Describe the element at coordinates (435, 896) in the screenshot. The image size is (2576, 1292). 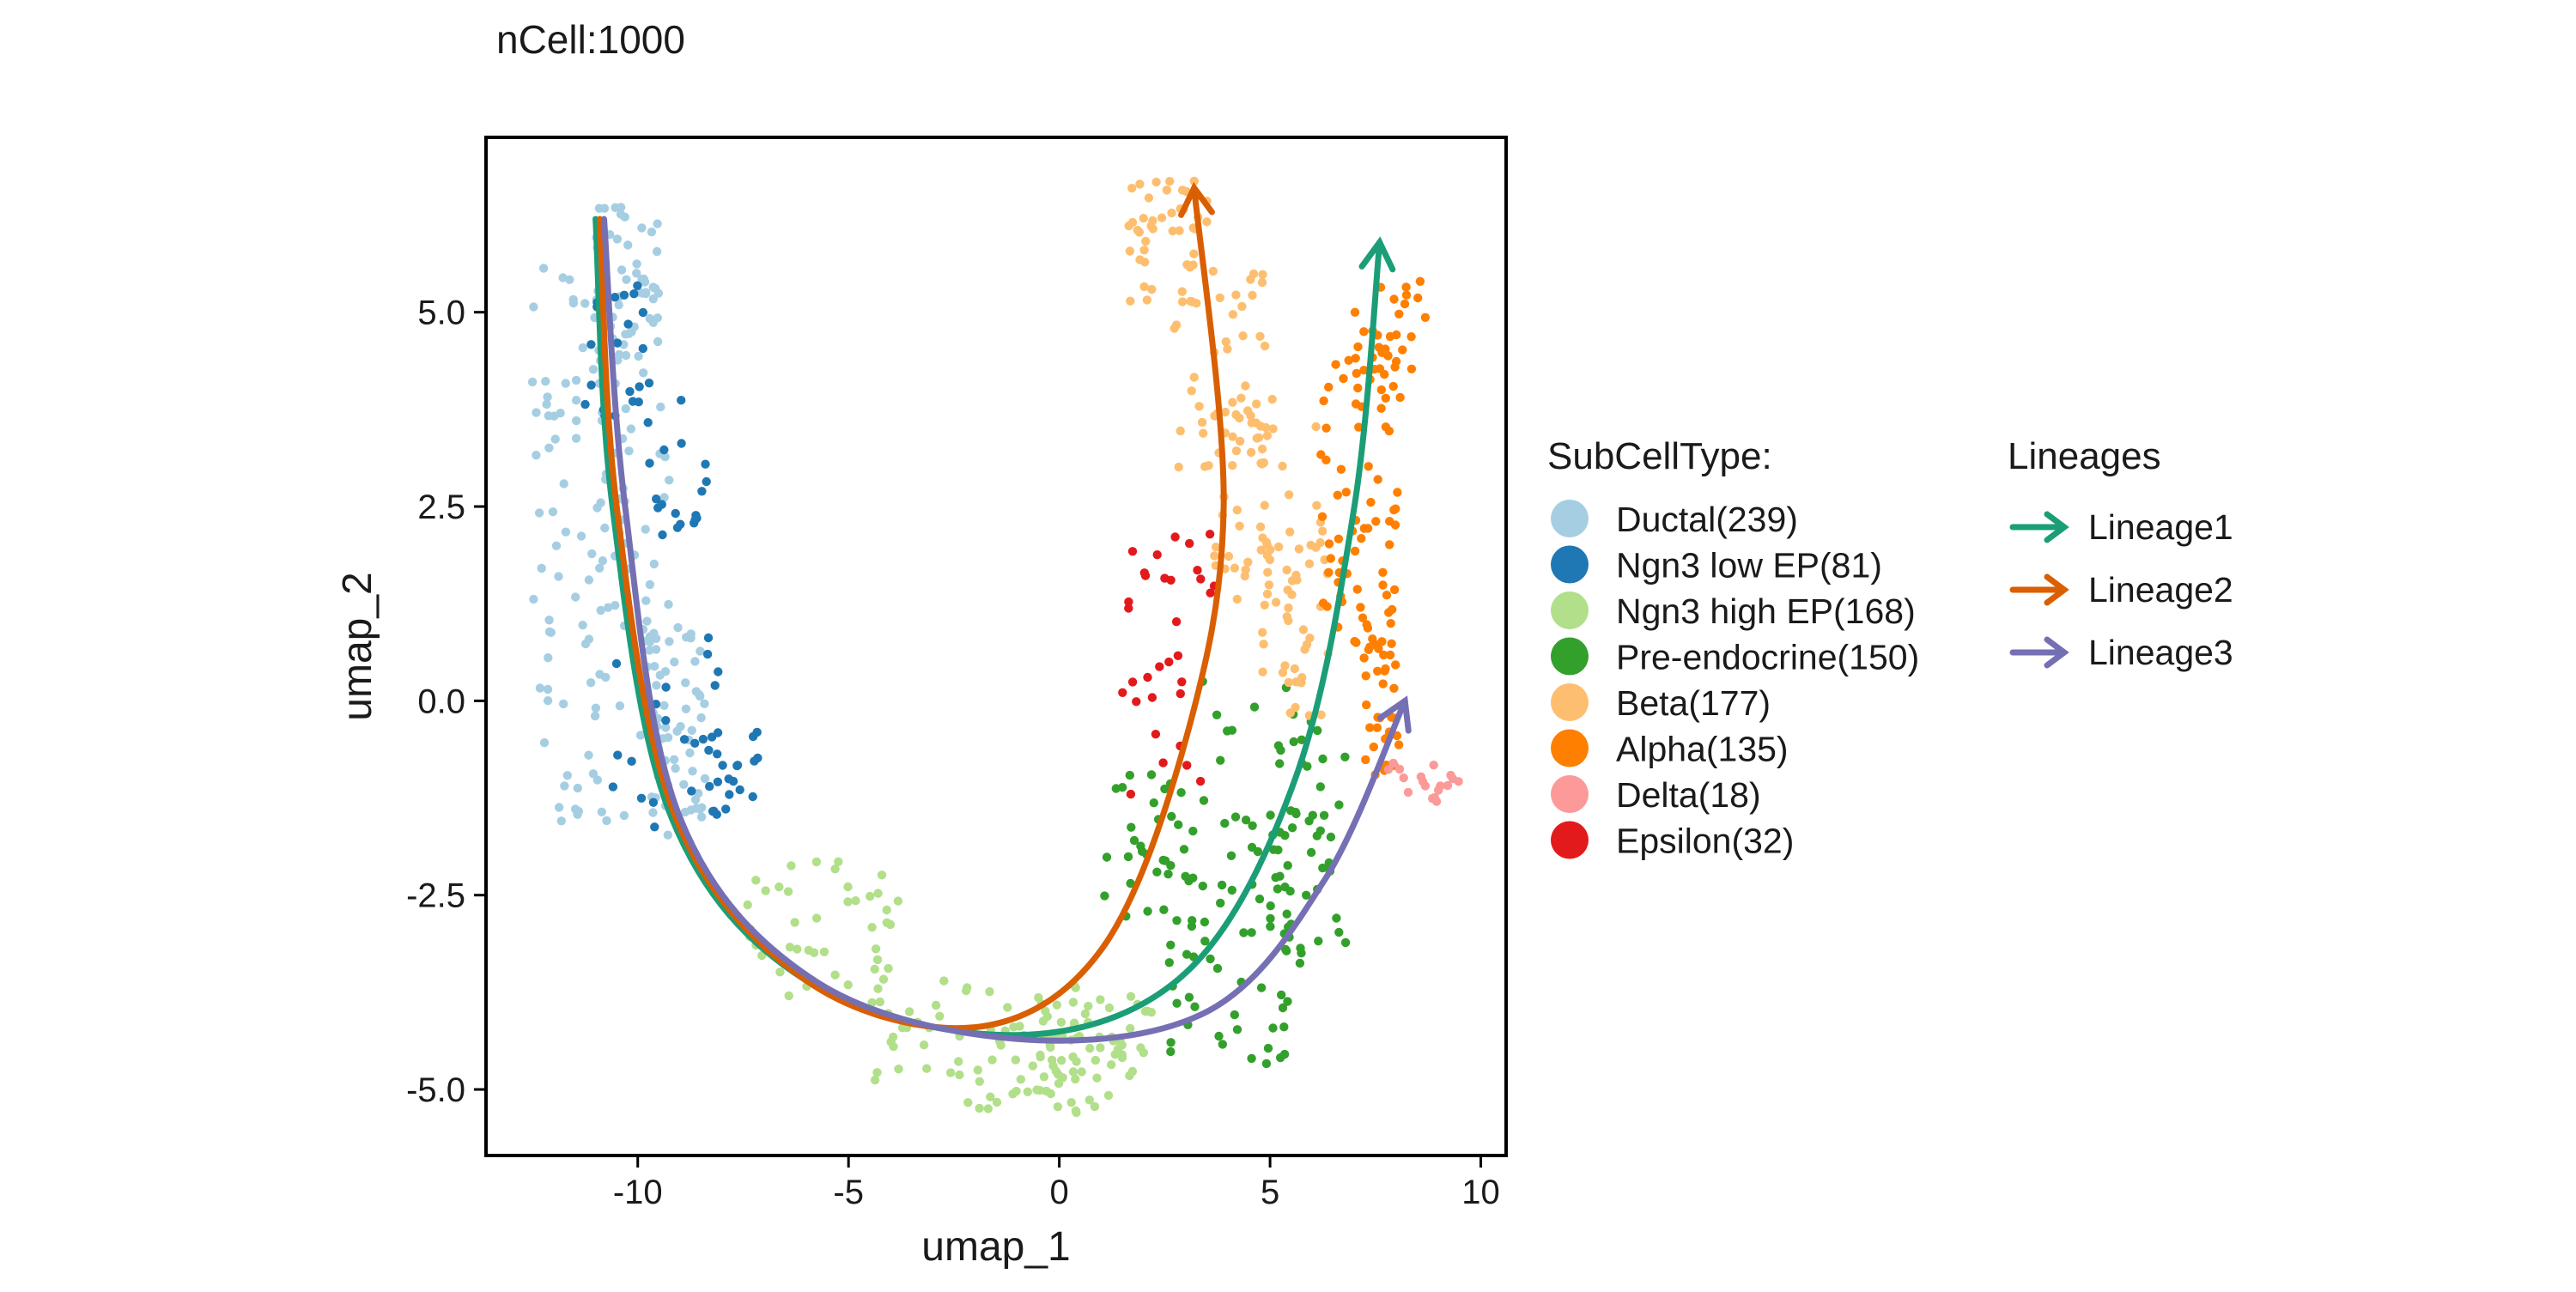
I see `y-tick-label: -2.5` at that location.